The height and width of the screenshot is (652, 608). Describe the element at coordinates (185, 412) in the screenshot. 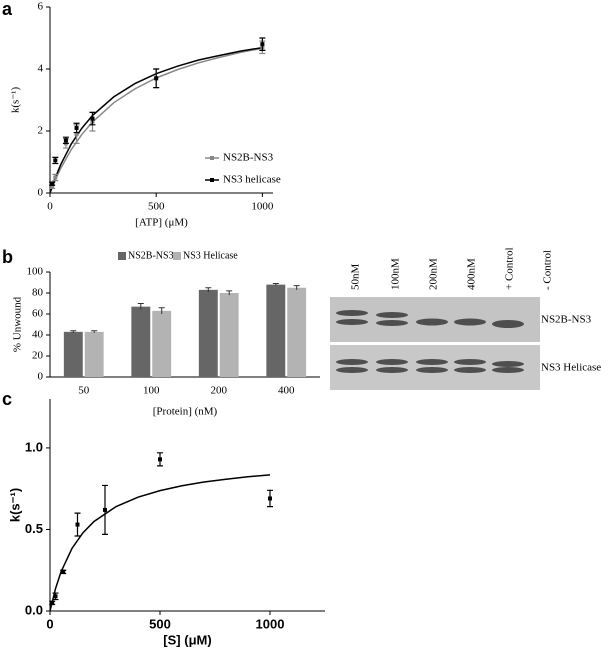

I see `x-axis-label: [Protein] (nM)` at that location.